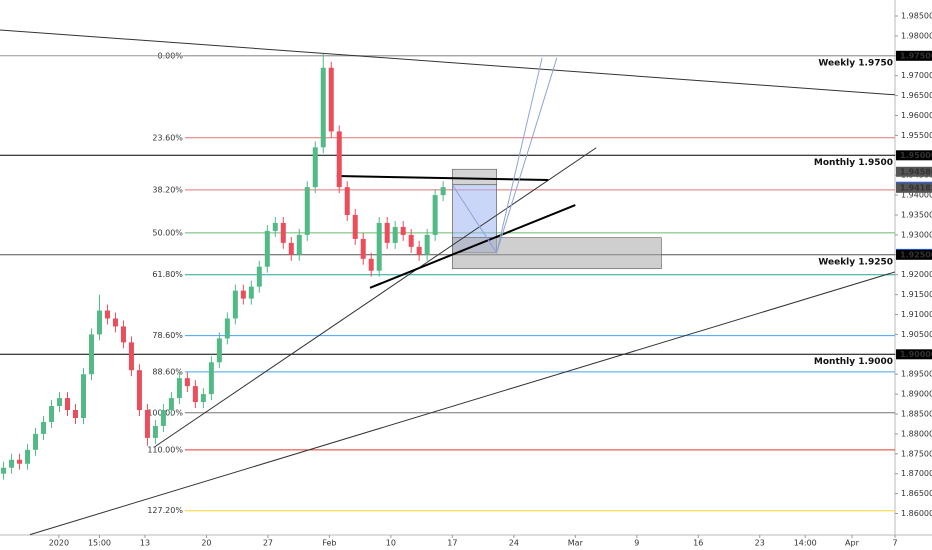 This screenshot has width=932, height=550. I want to click on y-tick-label: 1.88500, so click(916, 414).